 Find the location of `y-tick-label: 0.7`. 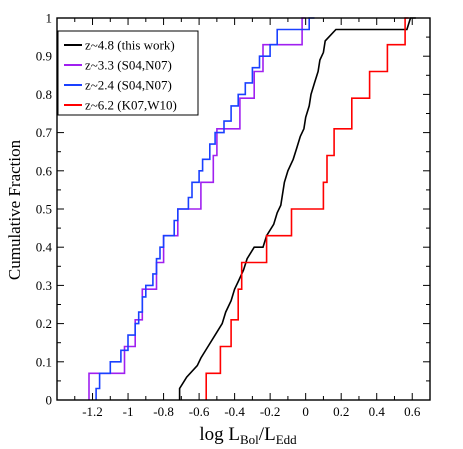

y-tick-label: 0.7 is located at coordinates (44, 132).